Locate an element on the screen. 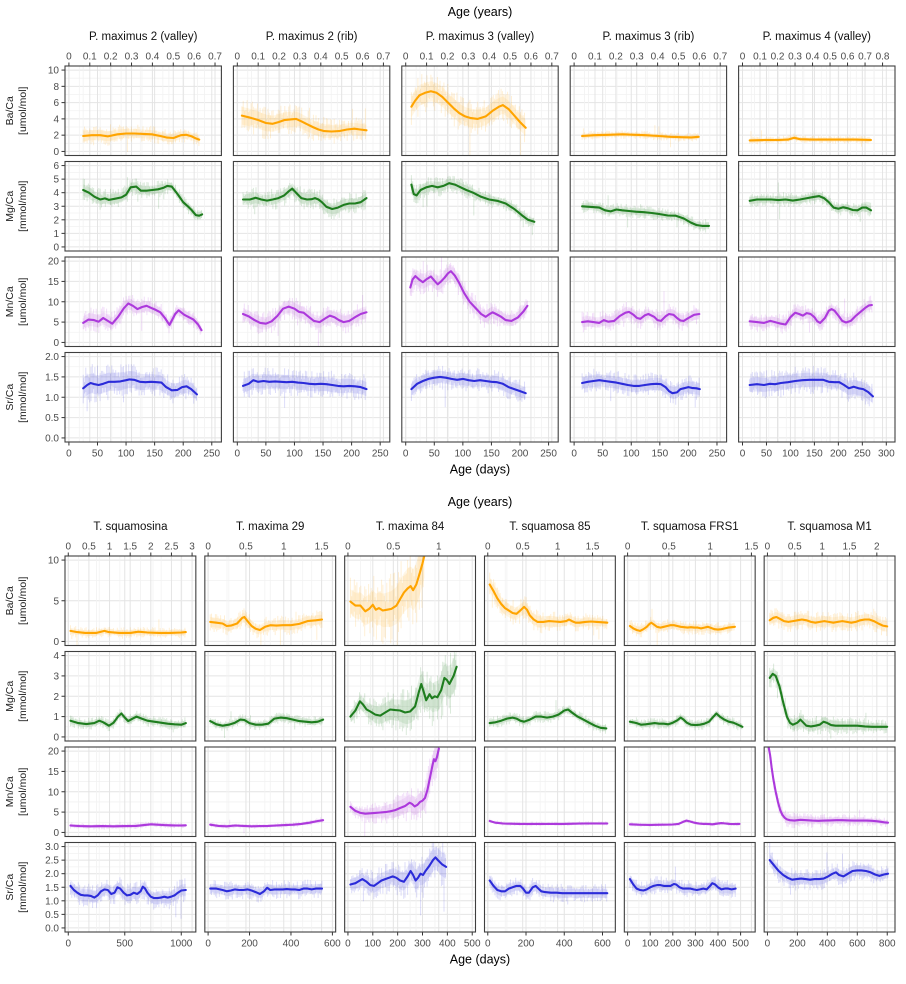 The image size is (906, 984). year-tick-label: 0.3 is located at coordinates (637, 57).